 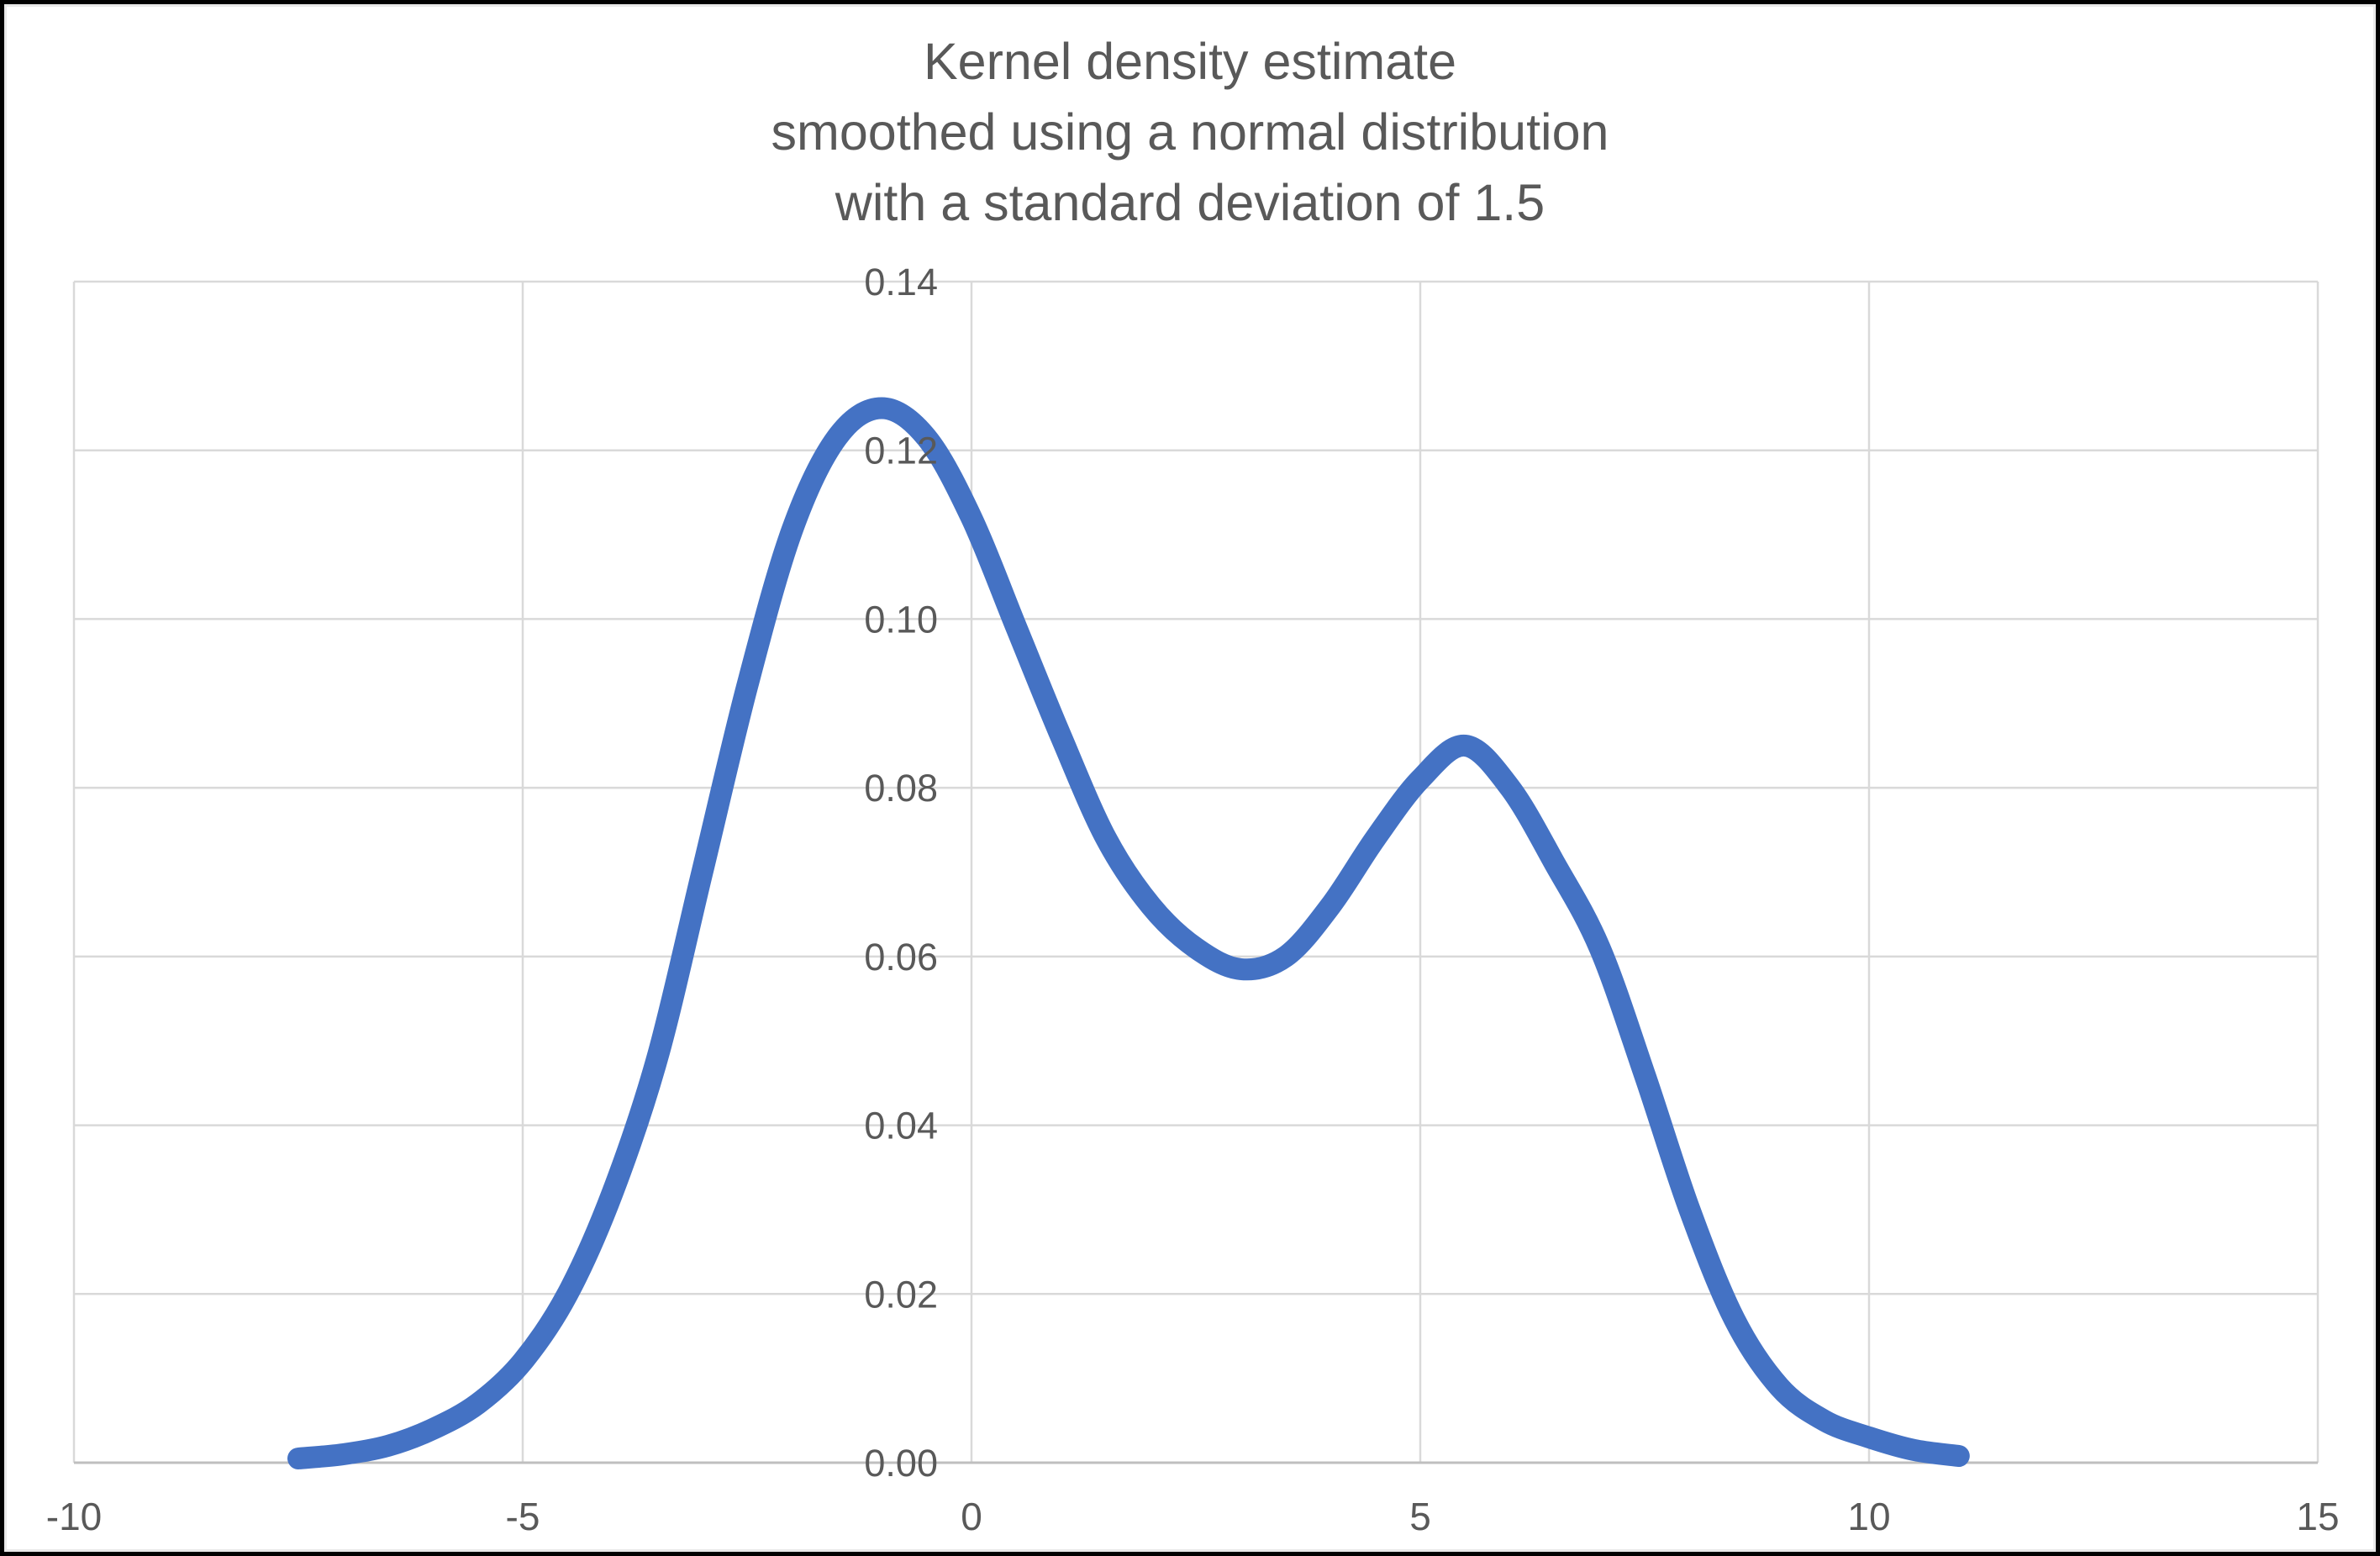 What do you see at coordinates (2317, 1516) in the screenshot?
I see `x-tick-label-15: 15` at bounding box center [2317, 1516].